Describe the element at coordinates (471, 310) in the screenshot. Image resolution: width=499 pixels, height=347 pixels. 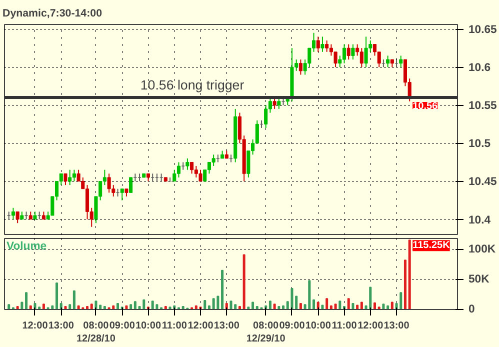
I see `y-tick-label: 0` at that location.